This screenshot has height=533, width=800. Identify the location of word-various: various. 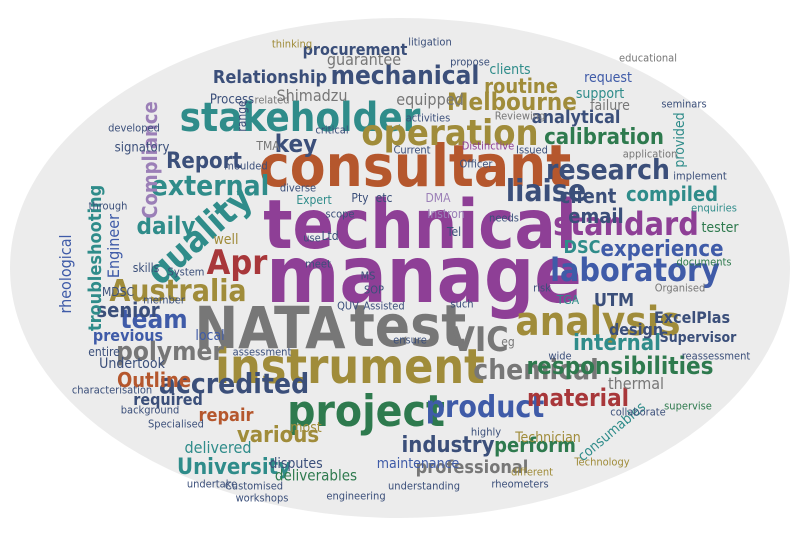
(278, 435).